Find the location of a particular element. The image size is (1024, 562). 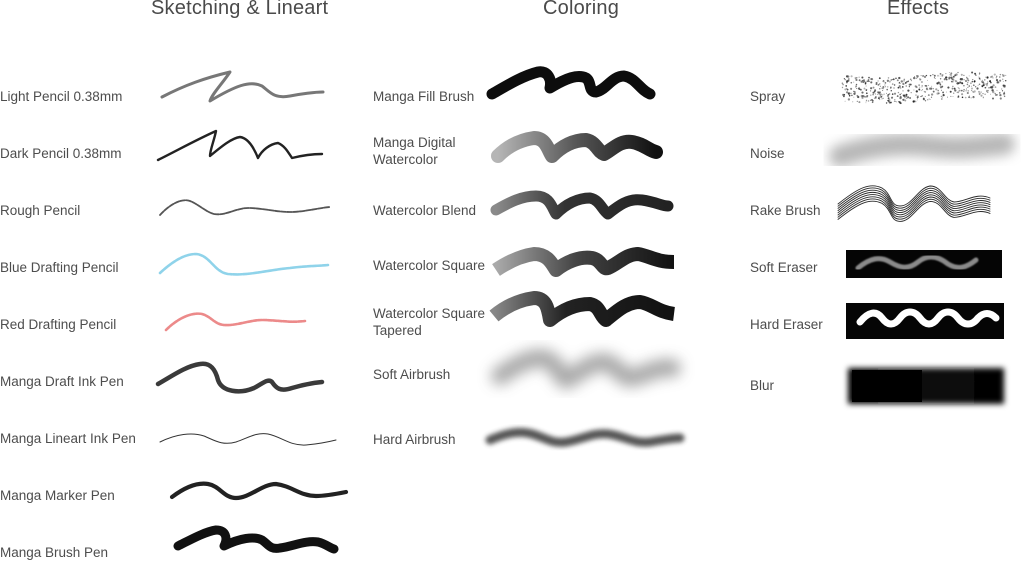

brush-label-soft-eraser: Soft Eraser is located at coordinates (784, 267).